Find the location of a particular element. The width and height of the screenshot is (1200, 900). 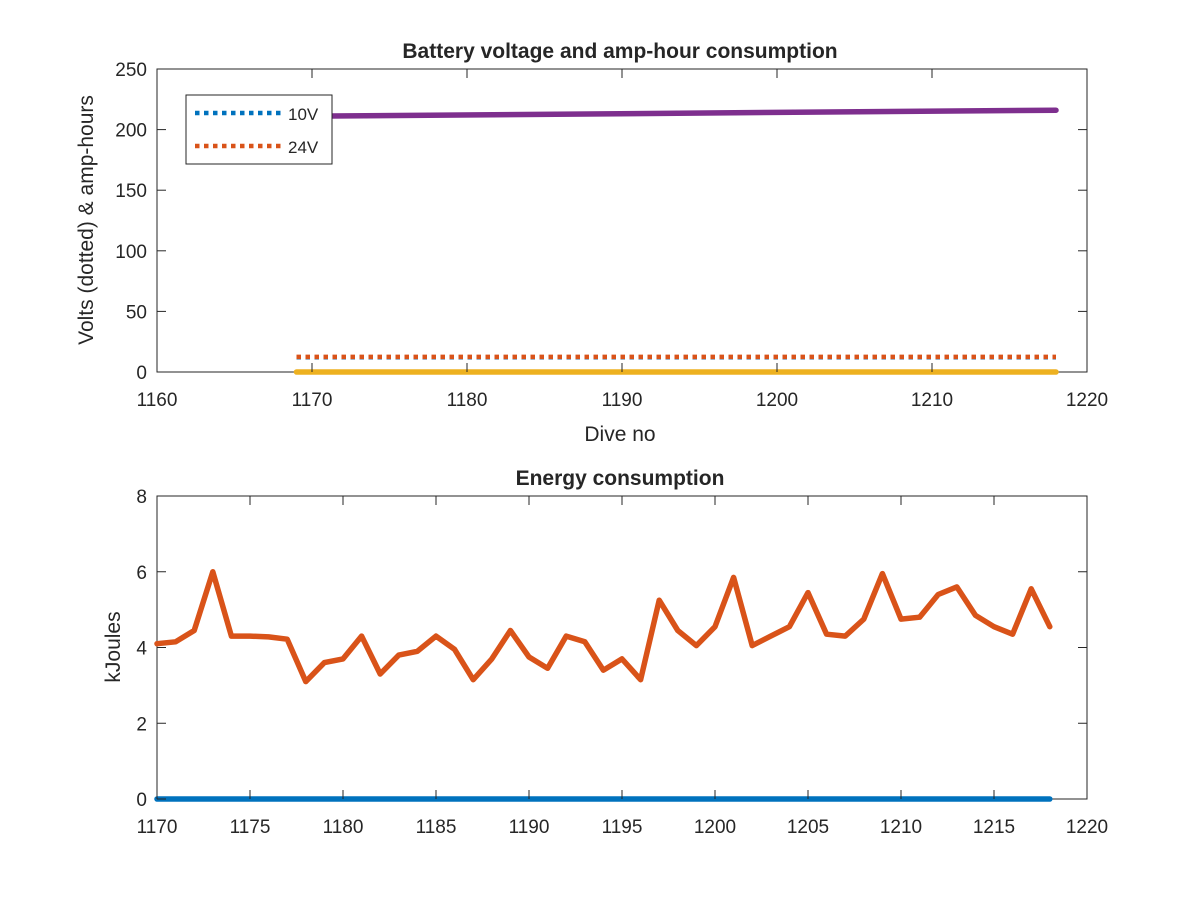

x-tick-label: 1195 is located at coordinates (622, 827).